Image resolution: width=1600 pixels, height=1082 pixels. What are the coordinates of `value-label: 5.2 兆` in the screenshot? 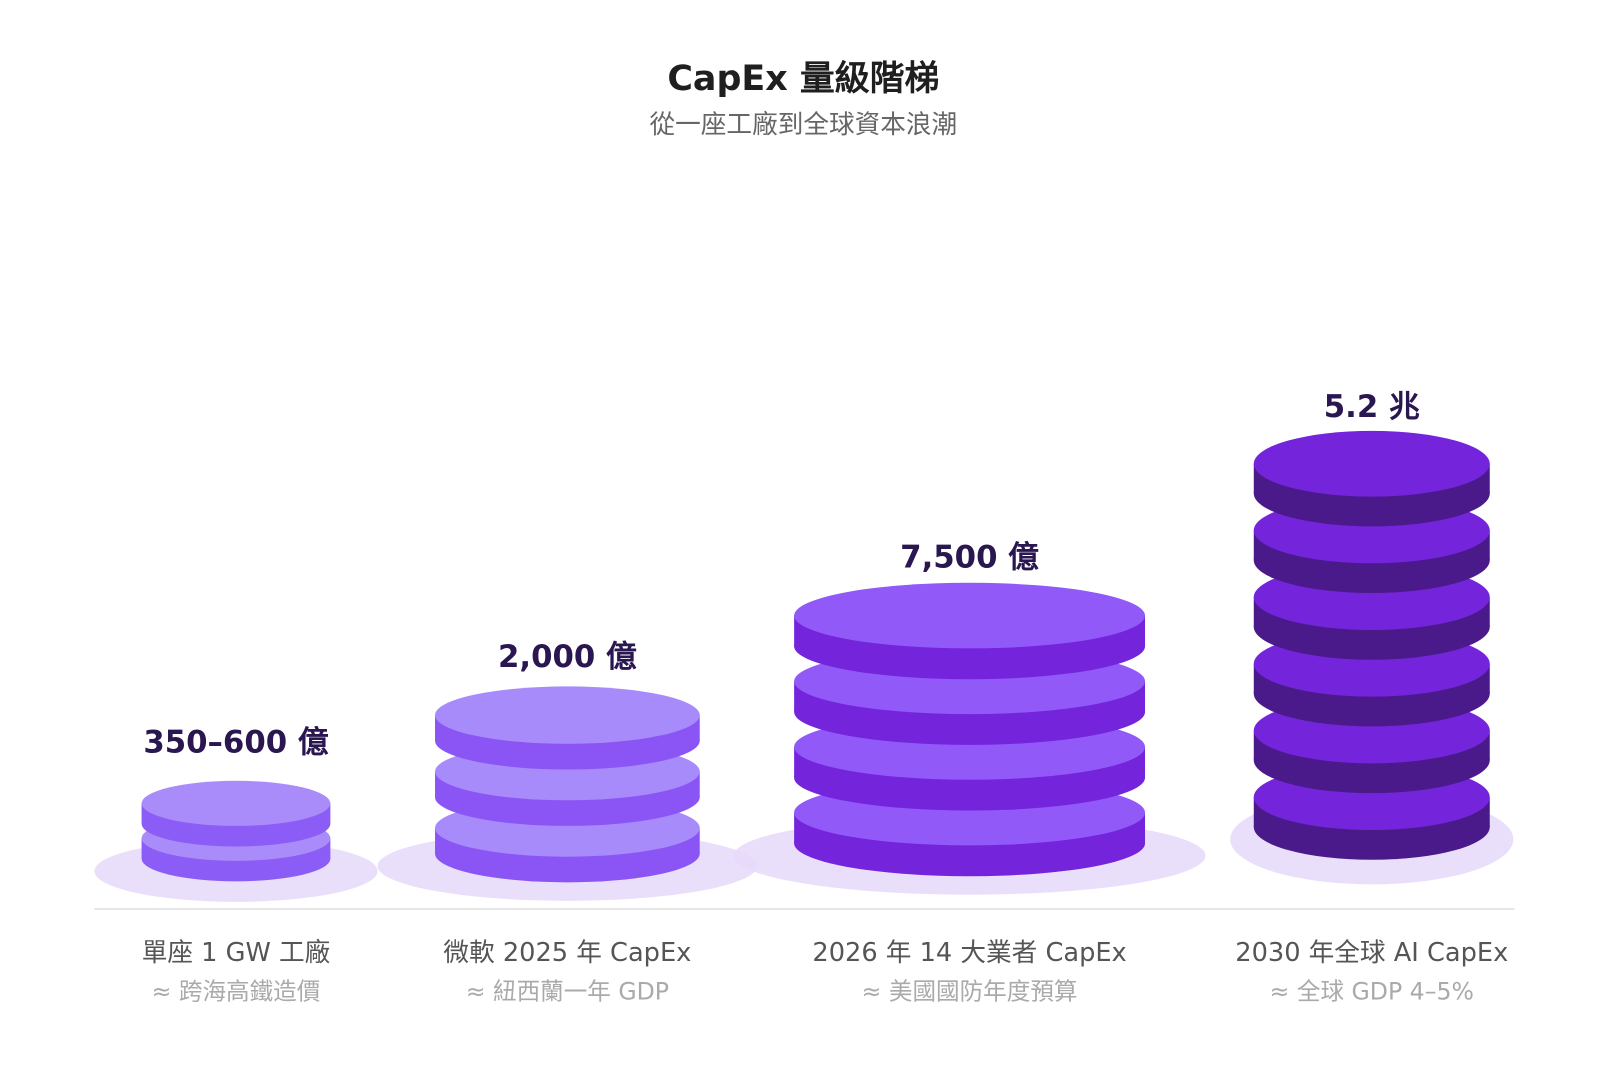 It's located at (1372, 407).